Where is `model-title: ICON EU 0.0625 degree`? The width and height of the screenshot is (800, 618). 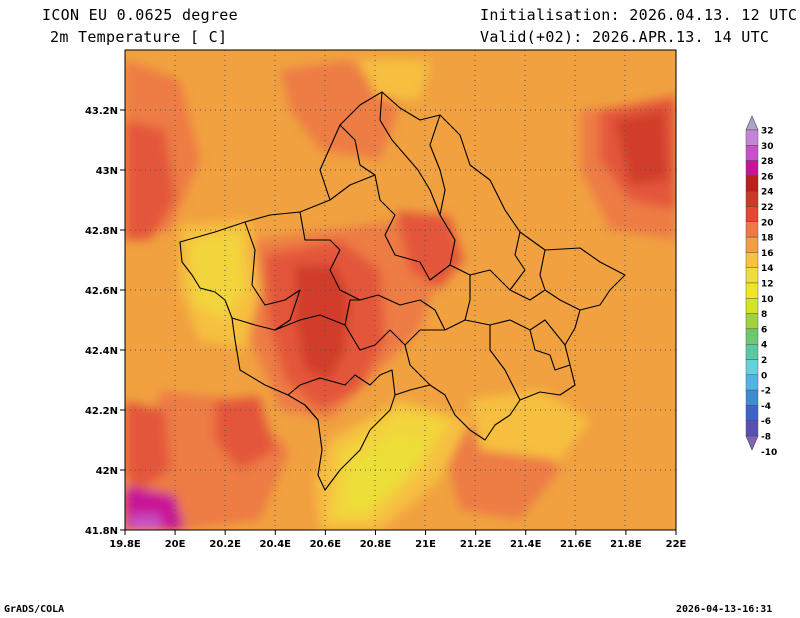
model-title: ICON EU 0.0625 degree is located at coordinates (140, 15).